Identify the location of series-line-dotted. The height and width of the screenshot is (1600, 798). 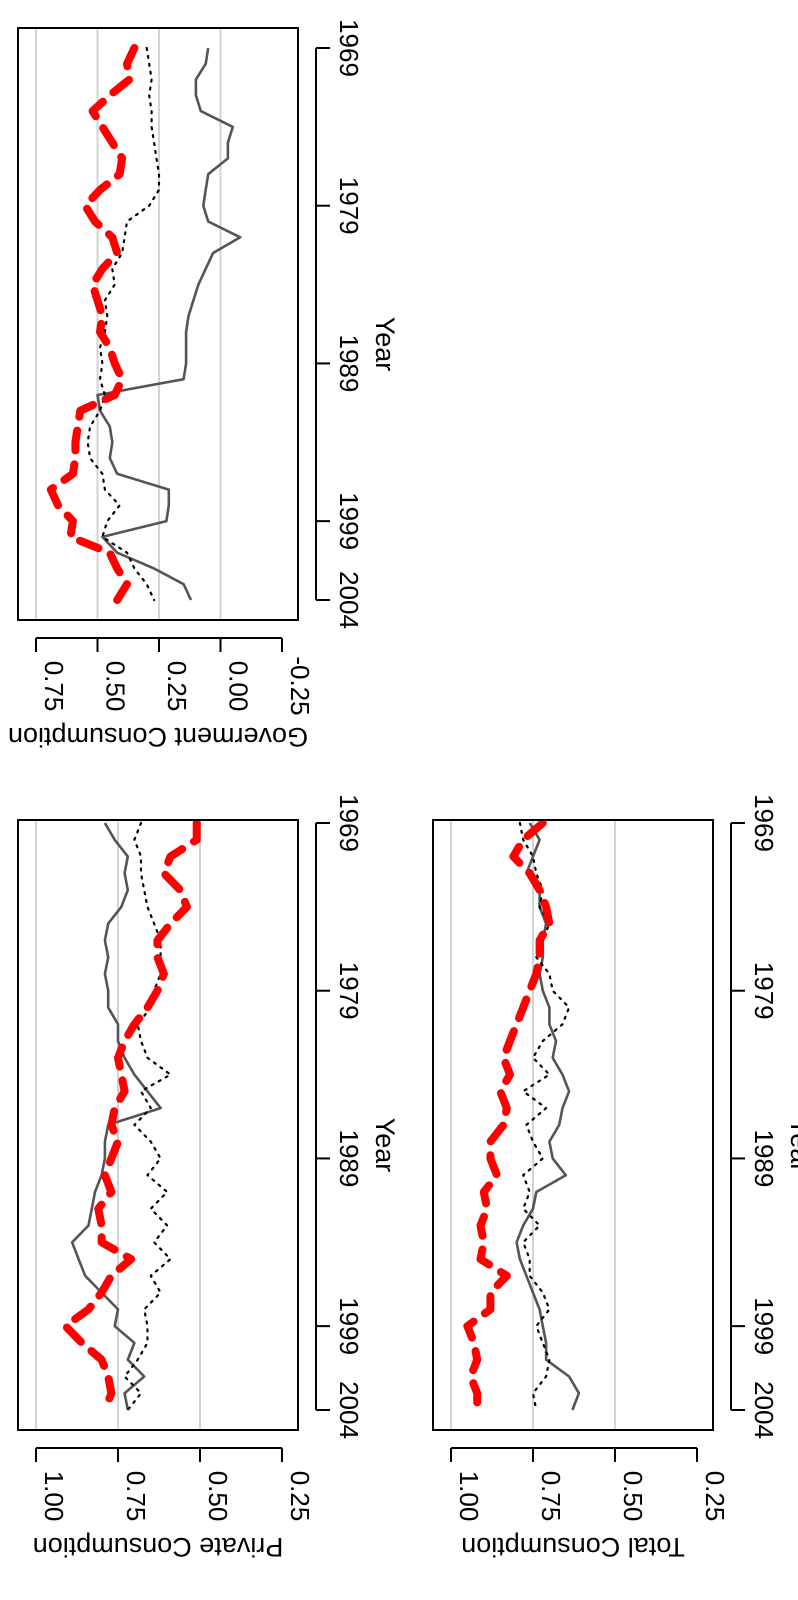
(123, 324).